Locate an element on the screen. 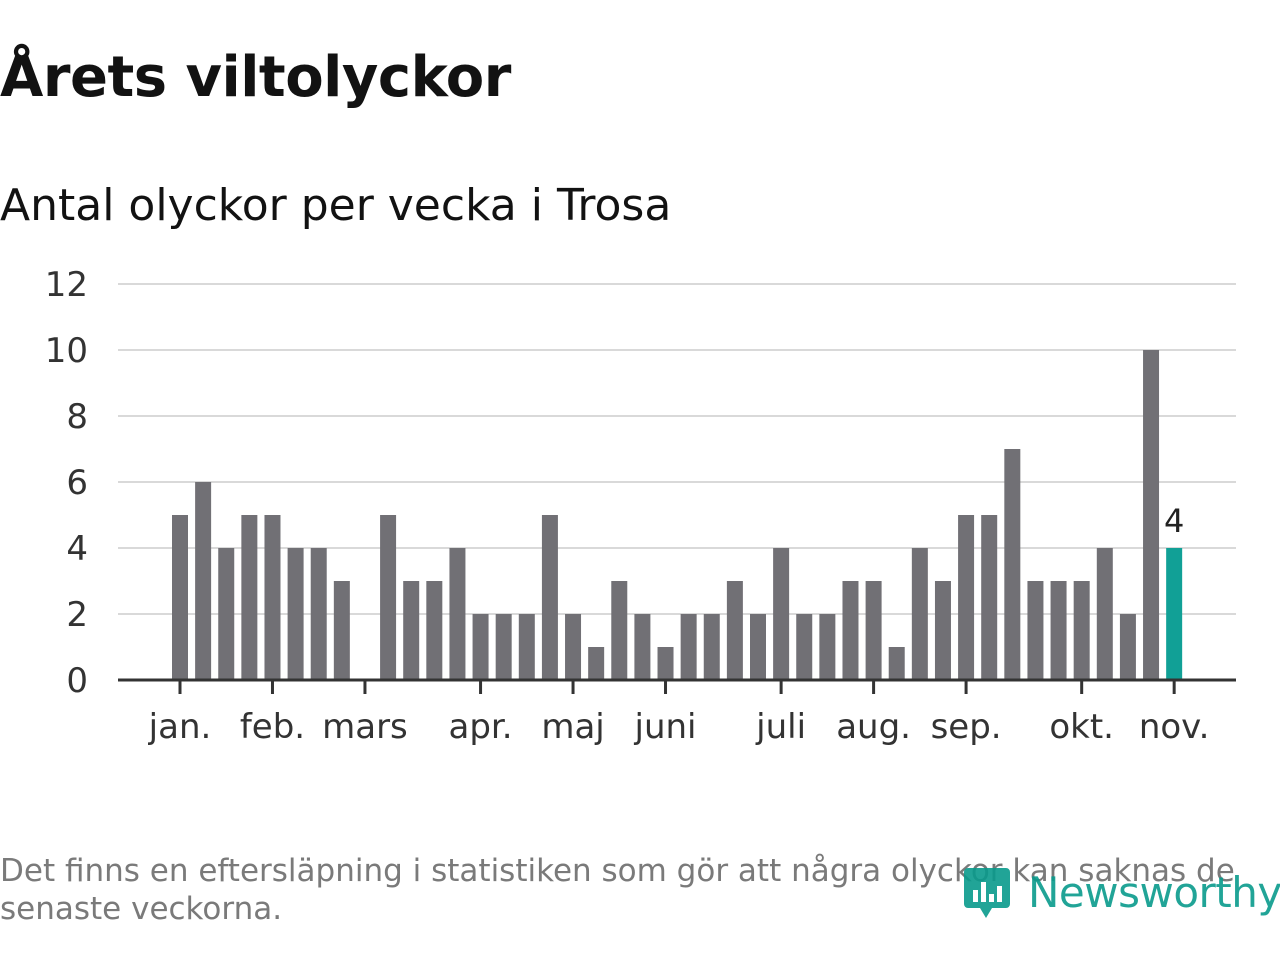 Image resolution: width=1280 pixels, height=960 pixels. x-tick-label: juli is located at coordinates (780, 727).